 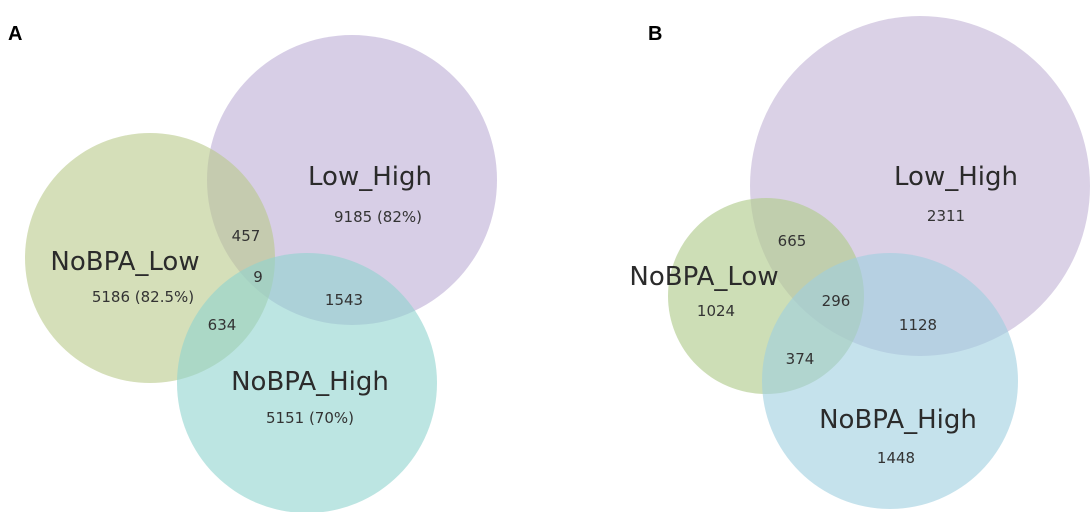 What do you see at coordinates (310, 382) in the screenshot?
I see `panel-a-nobpa-high-label: NoBPA_High` at bounding box center [310, 382].